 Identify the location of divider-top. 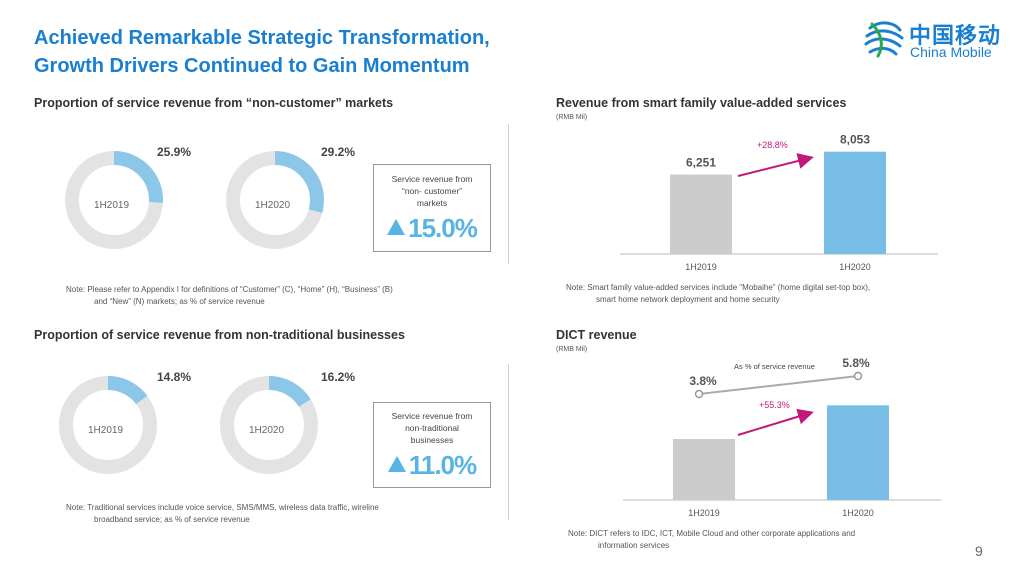
(508, 194).